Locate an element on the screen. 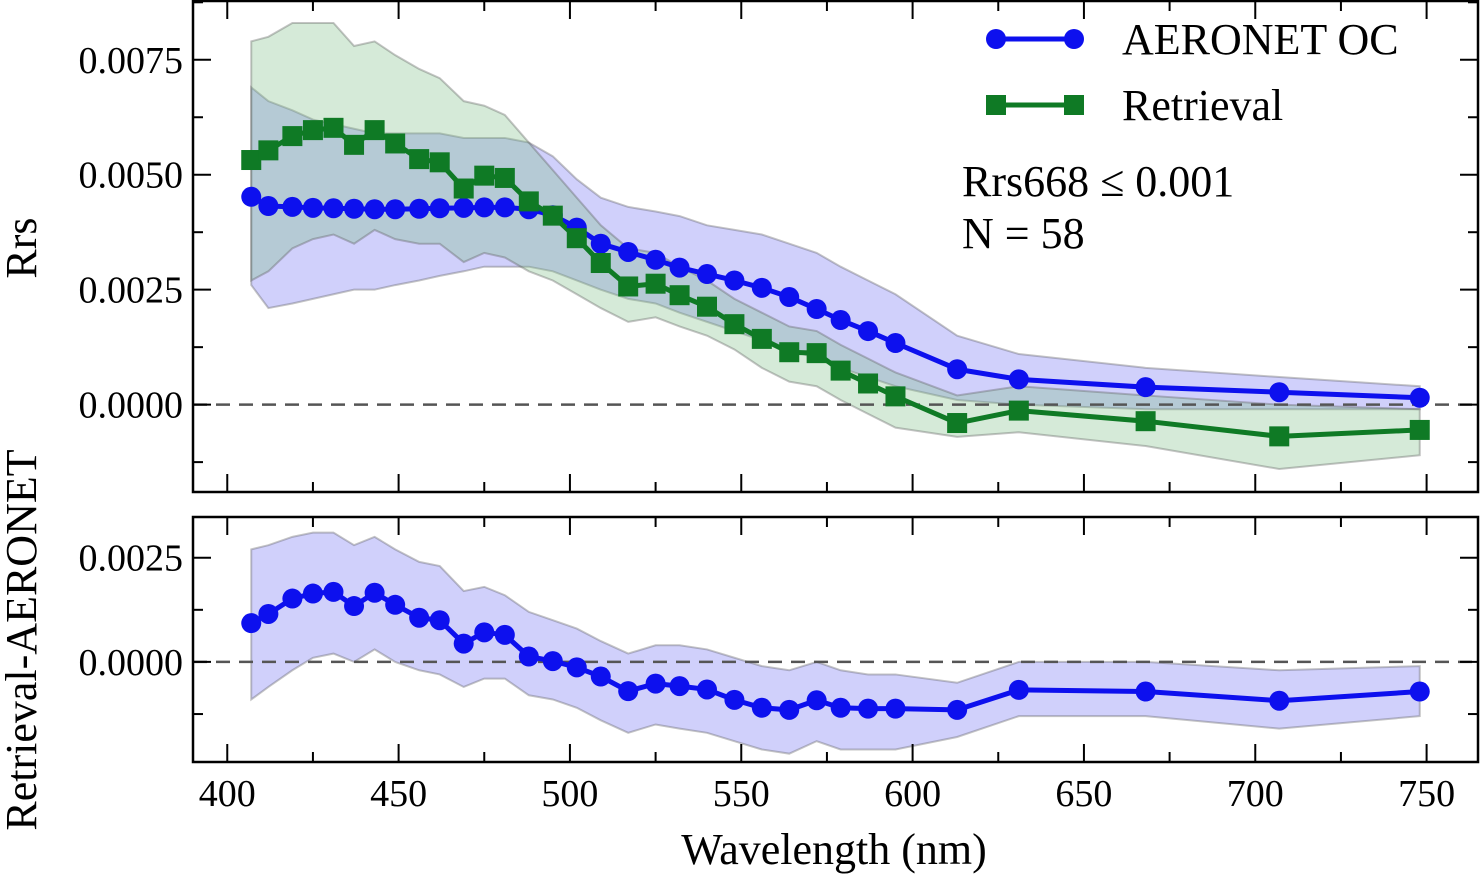  annotation-condition: Rrs668 ≤ 0.001 is located at coordinates (1098, 181).